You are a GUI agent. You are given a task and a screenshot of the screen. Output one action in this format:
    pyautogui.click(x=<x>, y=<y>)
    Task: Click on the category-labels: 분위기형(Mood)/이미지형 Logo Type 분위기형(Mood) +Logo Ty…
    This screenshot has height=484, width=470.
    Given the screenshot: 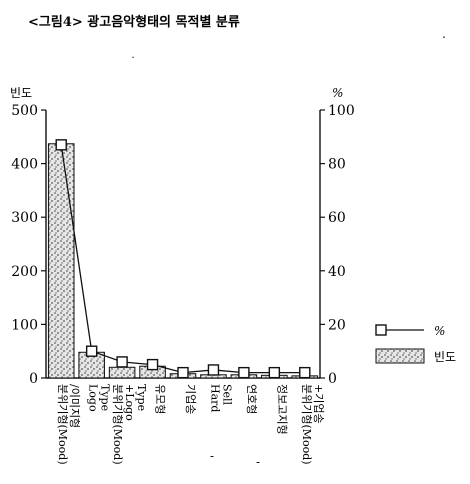 What is the action you would take?
    pyautogui.click(x=190, y=424)
    